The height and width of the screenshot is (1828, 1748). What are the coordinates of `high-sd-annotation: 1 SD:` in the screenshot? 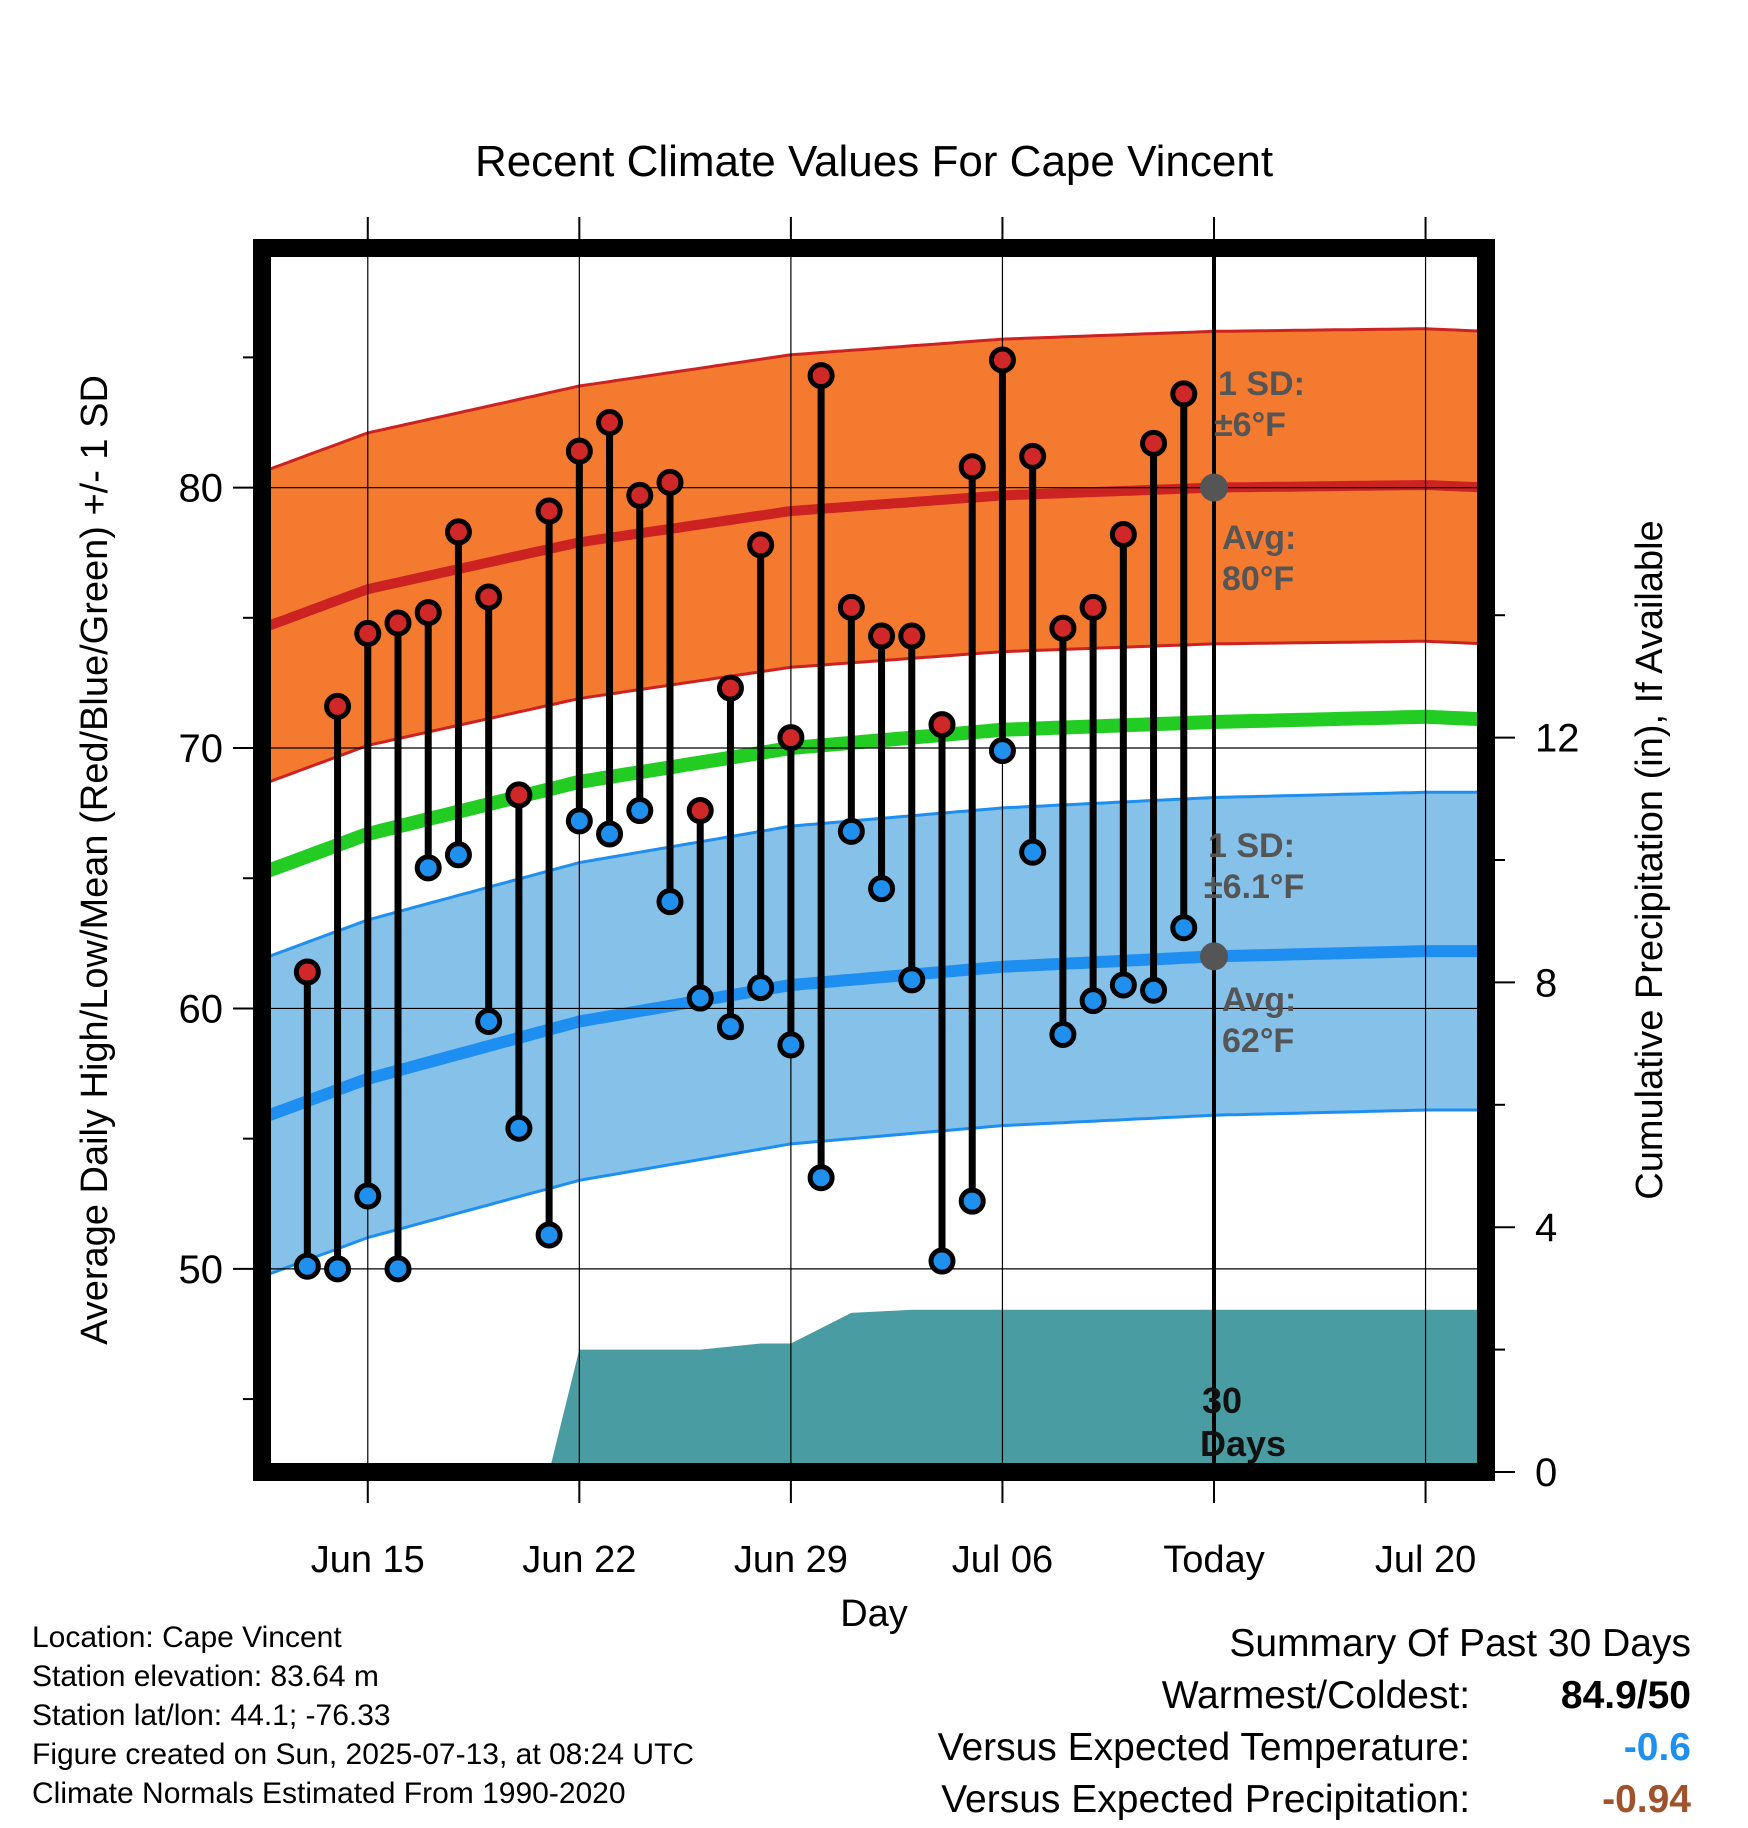 It's located at (1261, 384).